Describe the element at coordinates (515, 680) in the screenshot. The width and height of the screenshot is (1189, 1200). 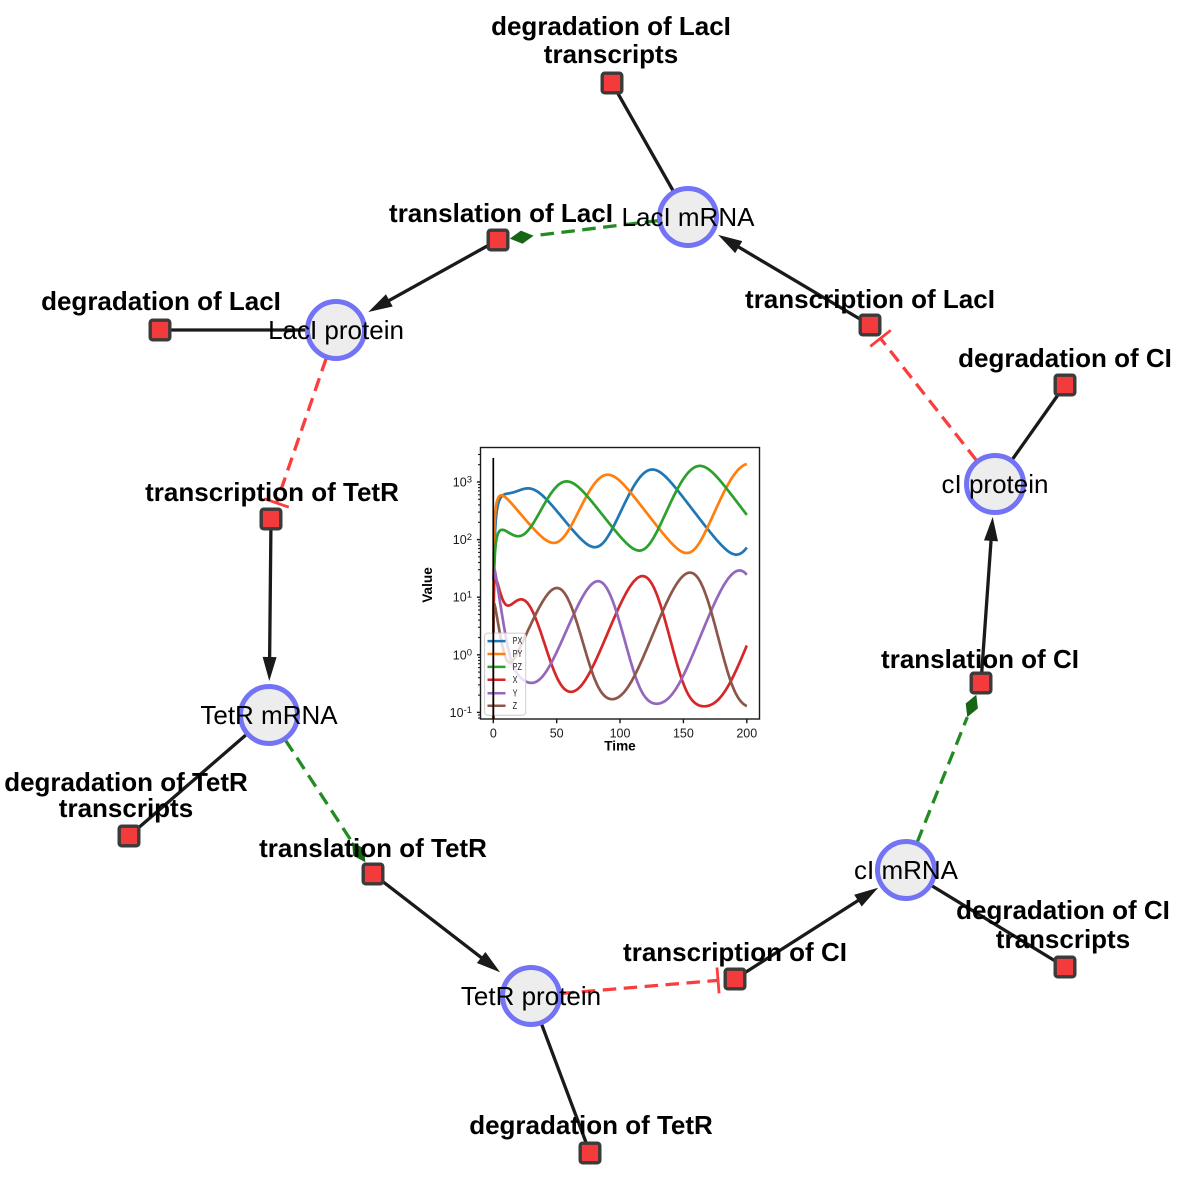
I see `svg-text: X` at that location.